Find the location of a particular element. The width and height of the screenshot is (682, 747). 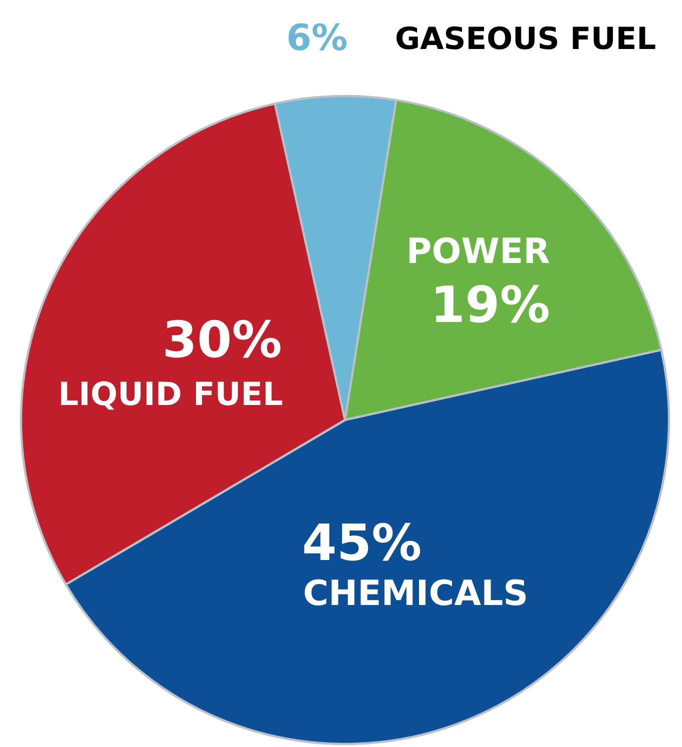

data-label: 19% is located at coordinates (492, 303).